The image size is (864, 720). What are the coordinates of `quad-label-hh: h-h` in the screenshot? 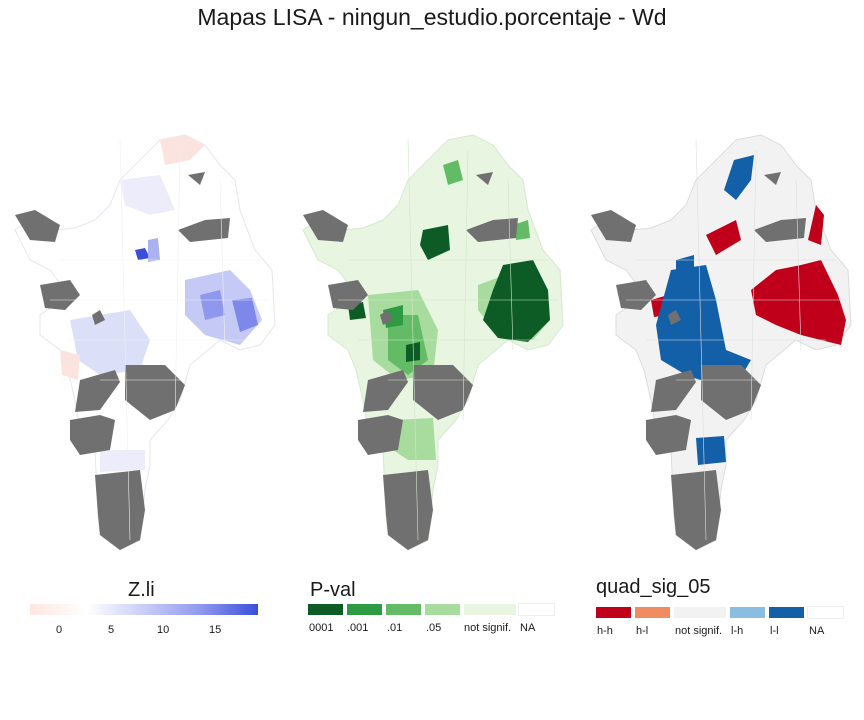 It's located at (605, 631).